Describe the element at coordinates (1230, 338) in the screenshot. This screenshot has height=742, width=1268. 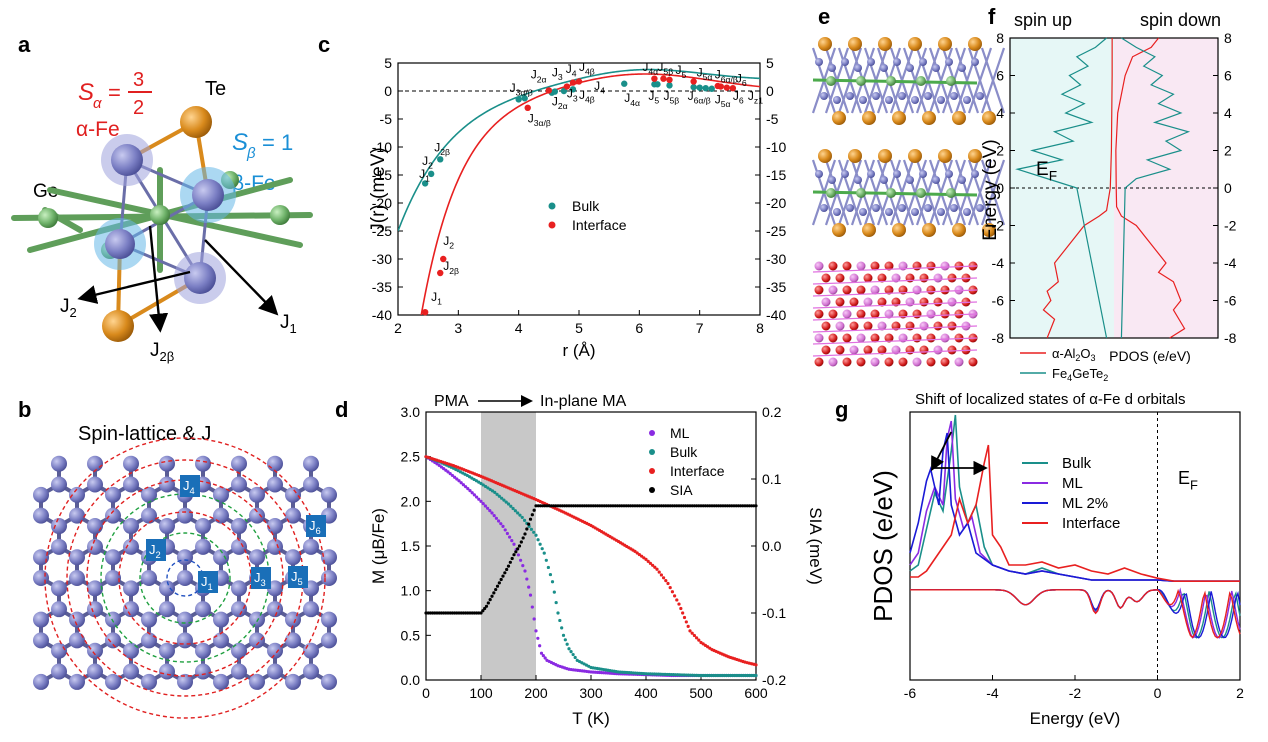
I see `y2-tick-label: -8` at that location.